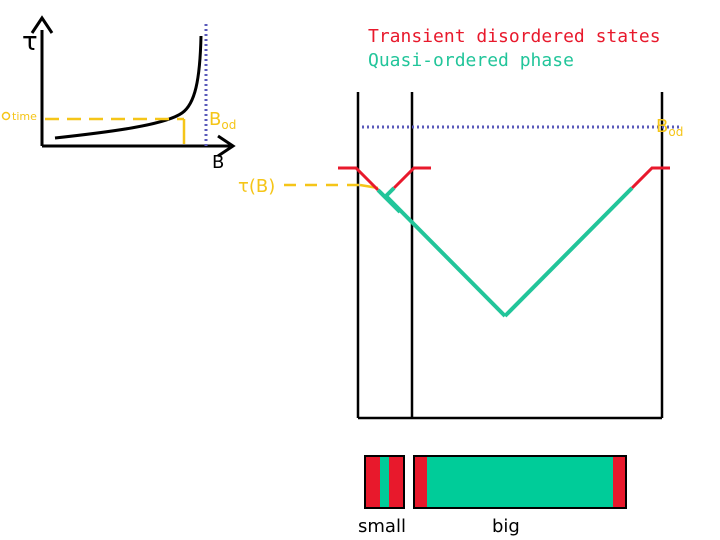 This screenshot has width=720, height=540. I want to click on main-bod-subscript: od, so click(675, 132).